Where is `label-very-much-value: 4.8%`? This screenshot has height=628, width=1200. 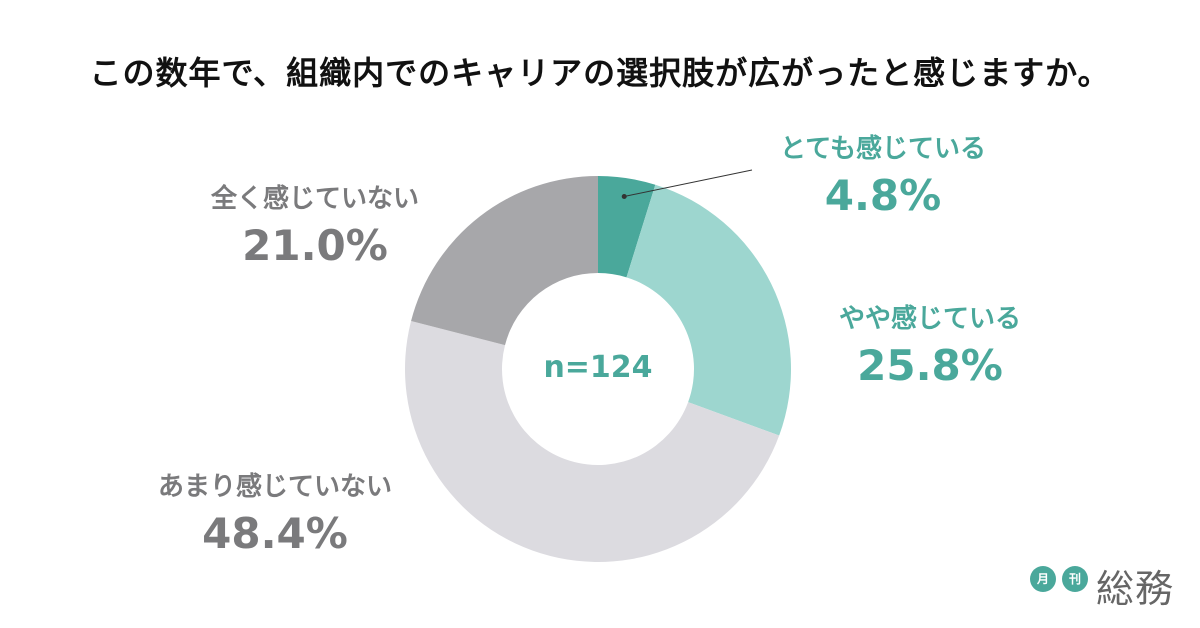 label-very-much-value: 4.8% is located at coordinates (883, 195).